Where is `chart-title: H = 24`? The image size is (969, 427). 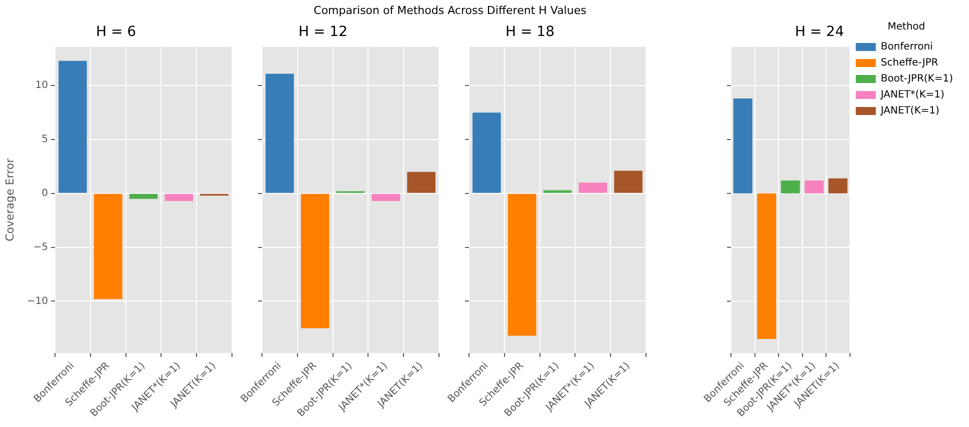
chart-title: H = 24 is located at coordinates (819, 32).